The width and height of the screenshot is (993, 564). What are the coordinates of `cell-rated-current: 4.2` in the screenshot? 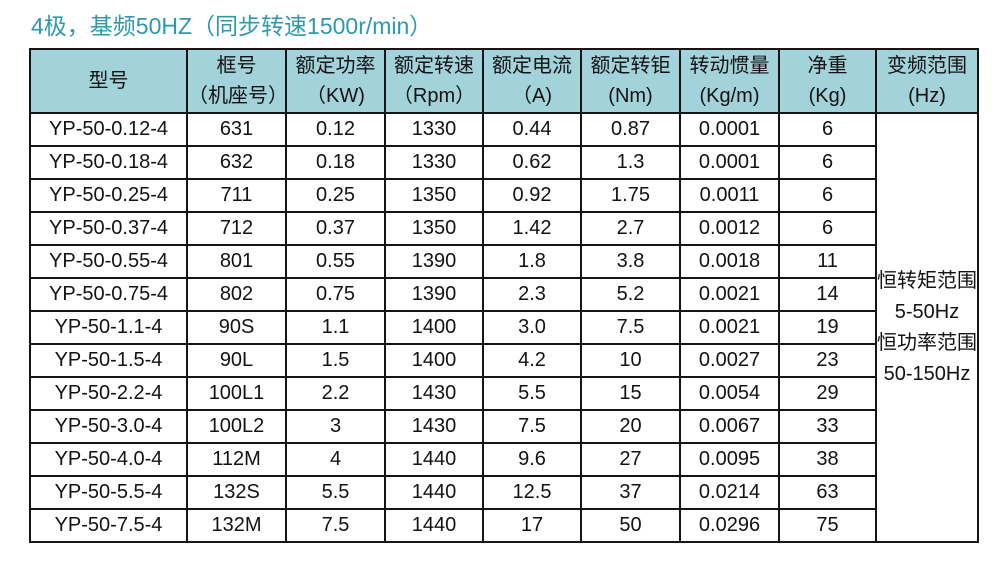 It's located at (532, 360).